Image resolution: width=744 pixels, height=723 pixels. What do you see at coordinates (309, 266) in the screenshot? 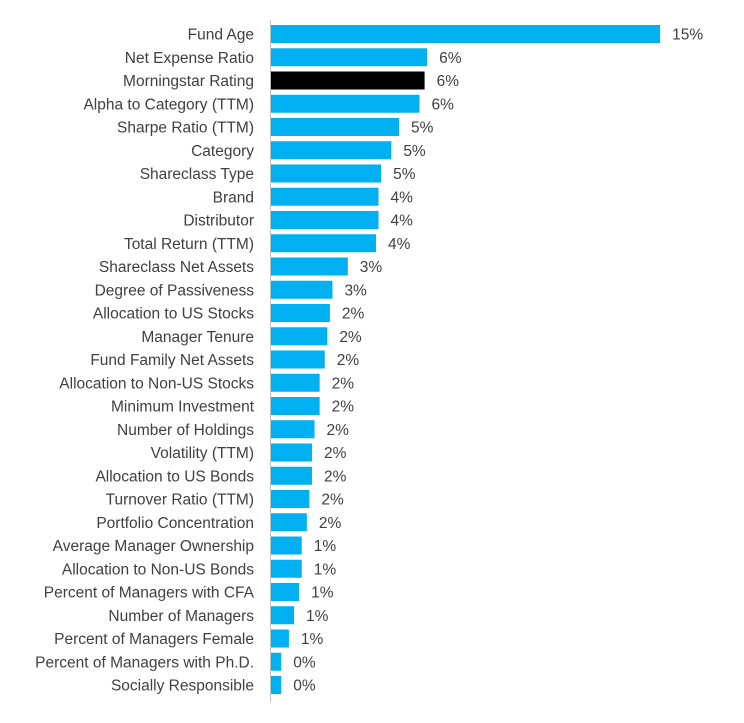
I see `bar-shareclass-net-assets` at bounding box center [309, 266].